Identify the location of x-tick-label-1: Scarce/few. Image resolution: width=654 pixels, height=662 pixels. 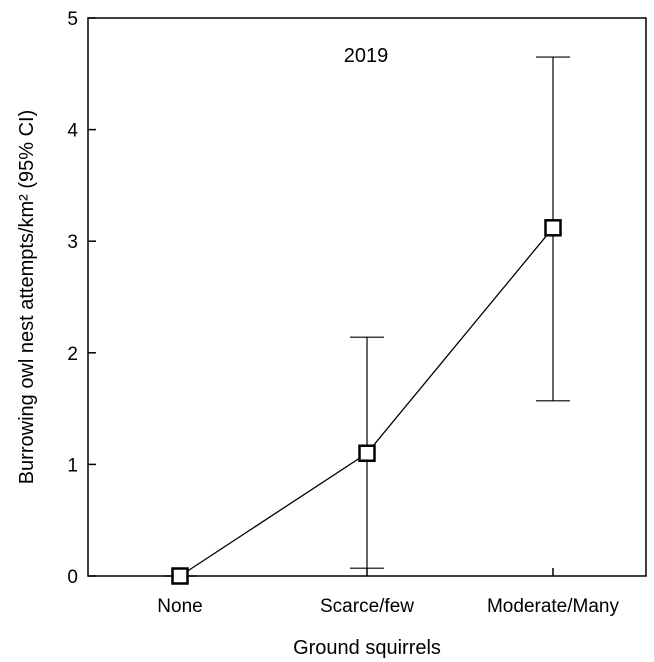
(367, 606).